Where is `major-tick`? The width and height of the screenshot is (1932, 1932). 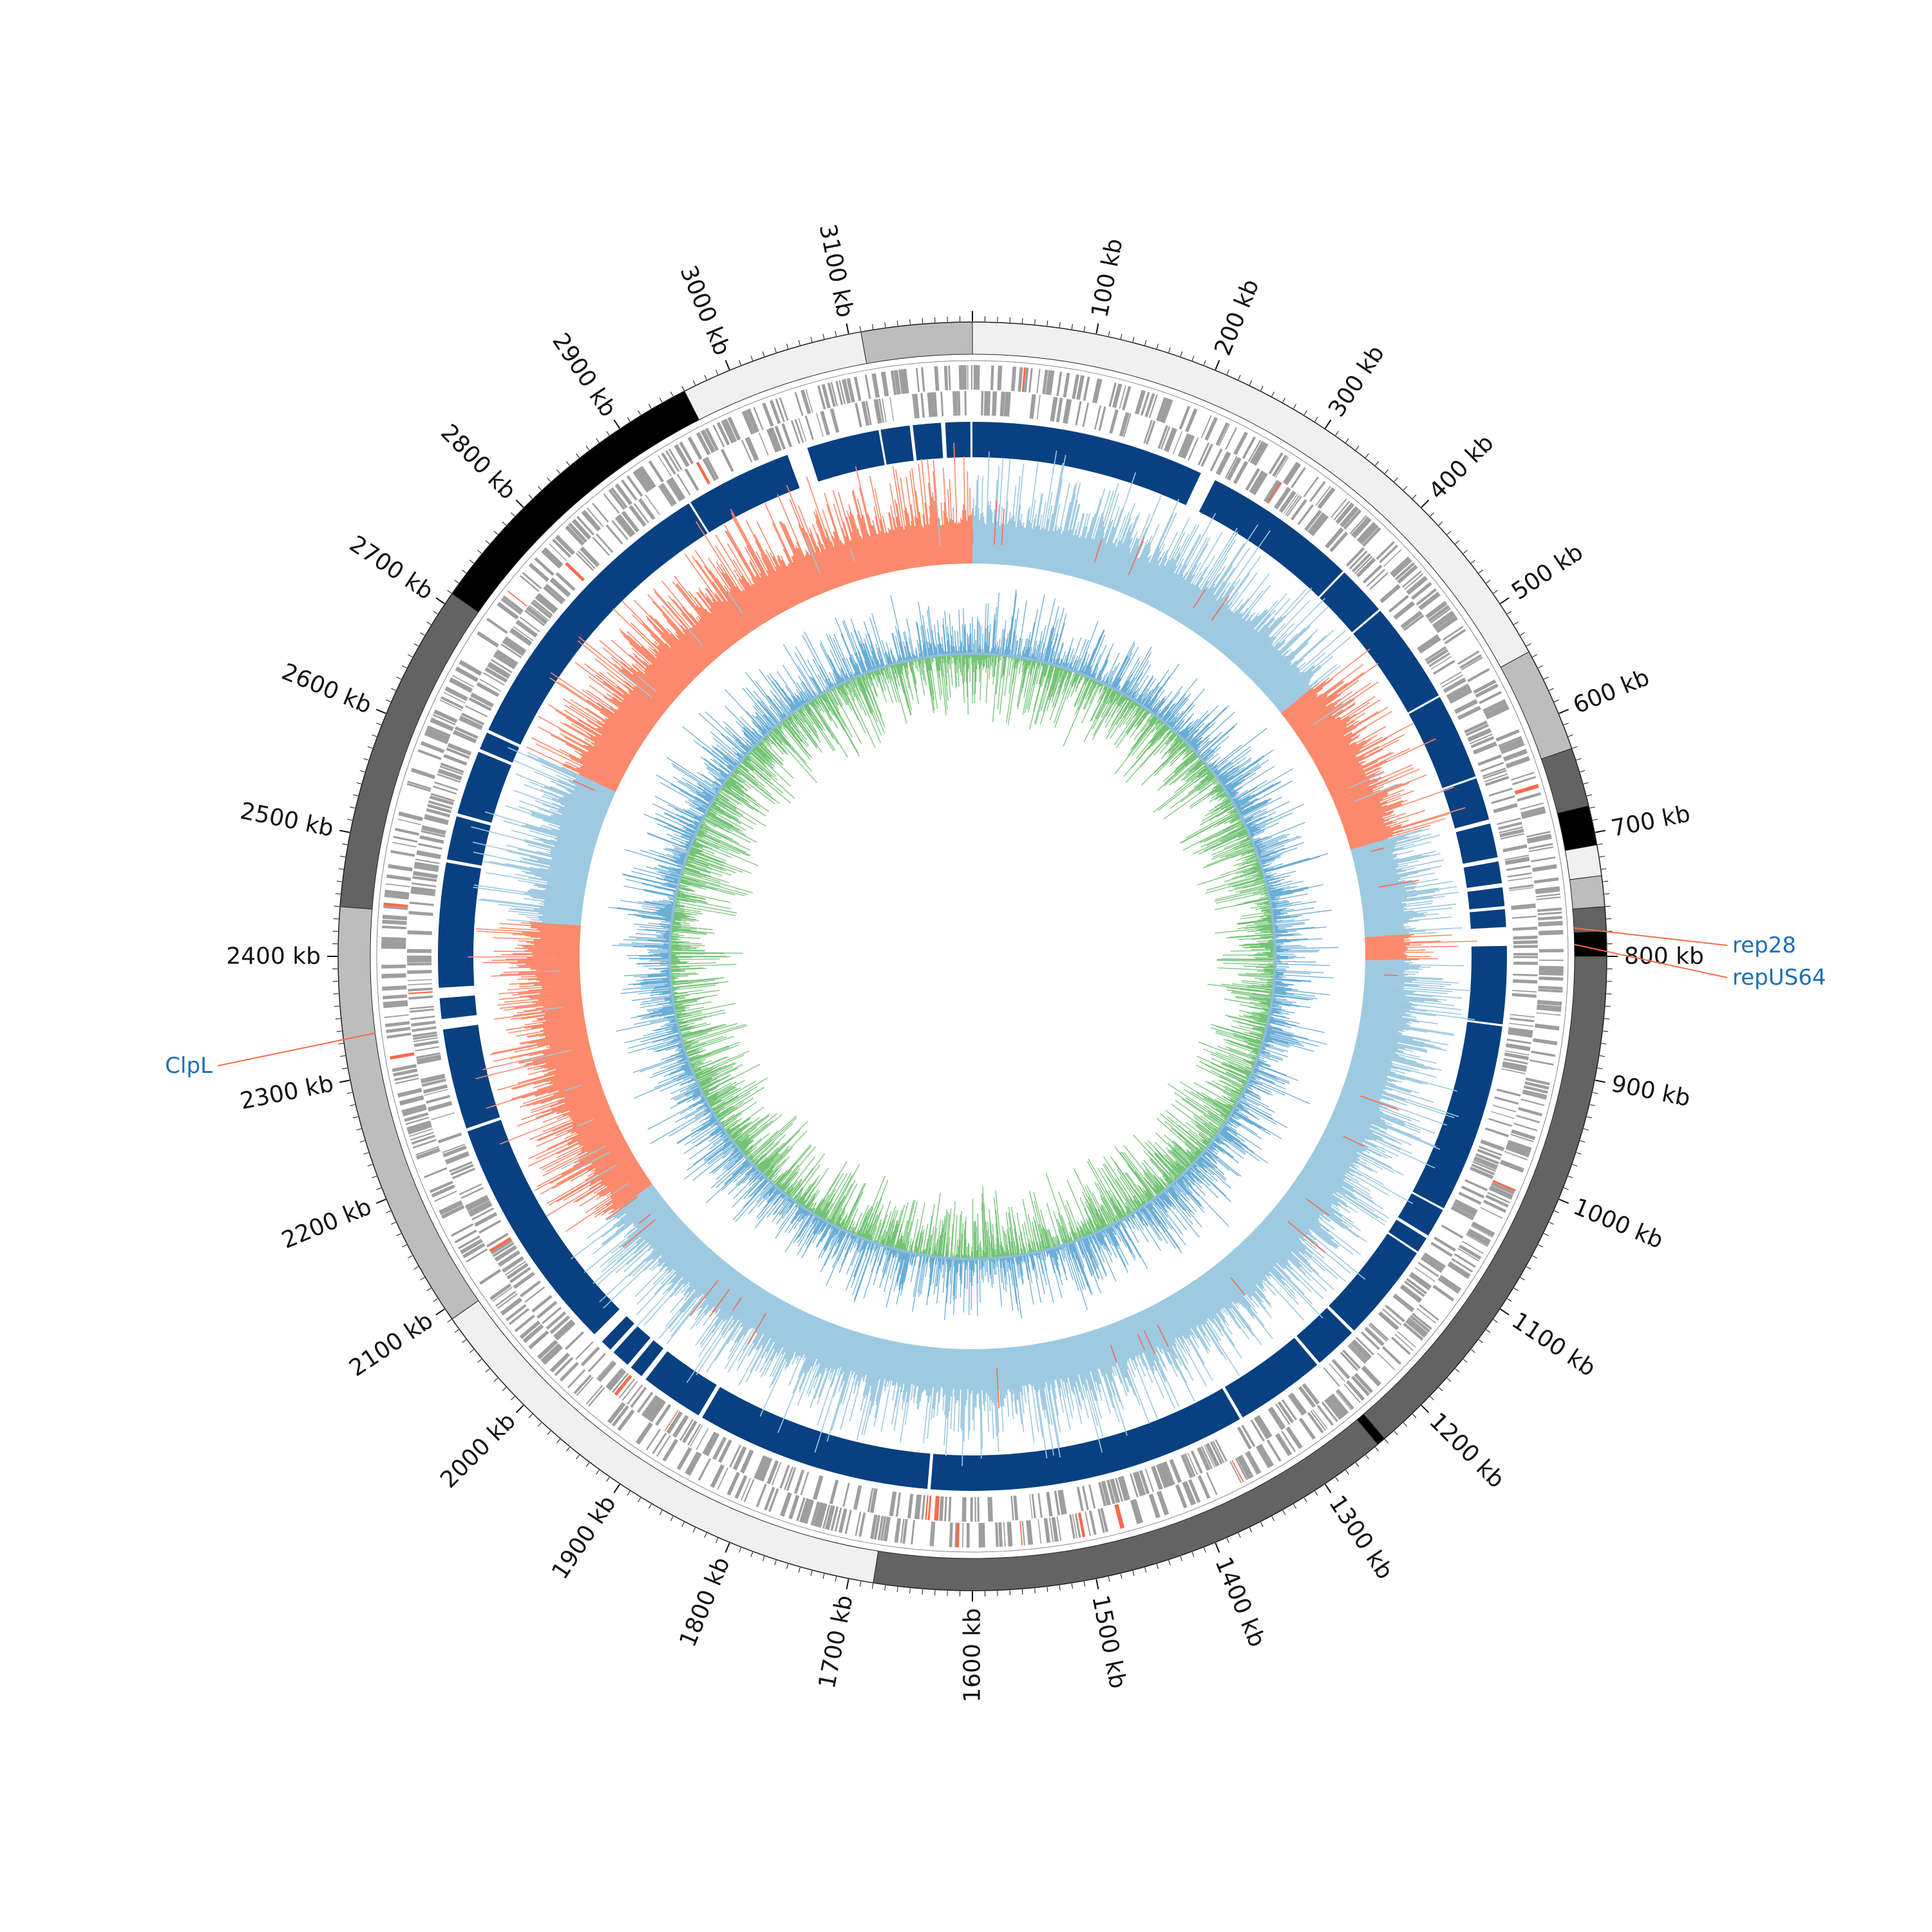 major-tick is located at coordinates (847, 1583).